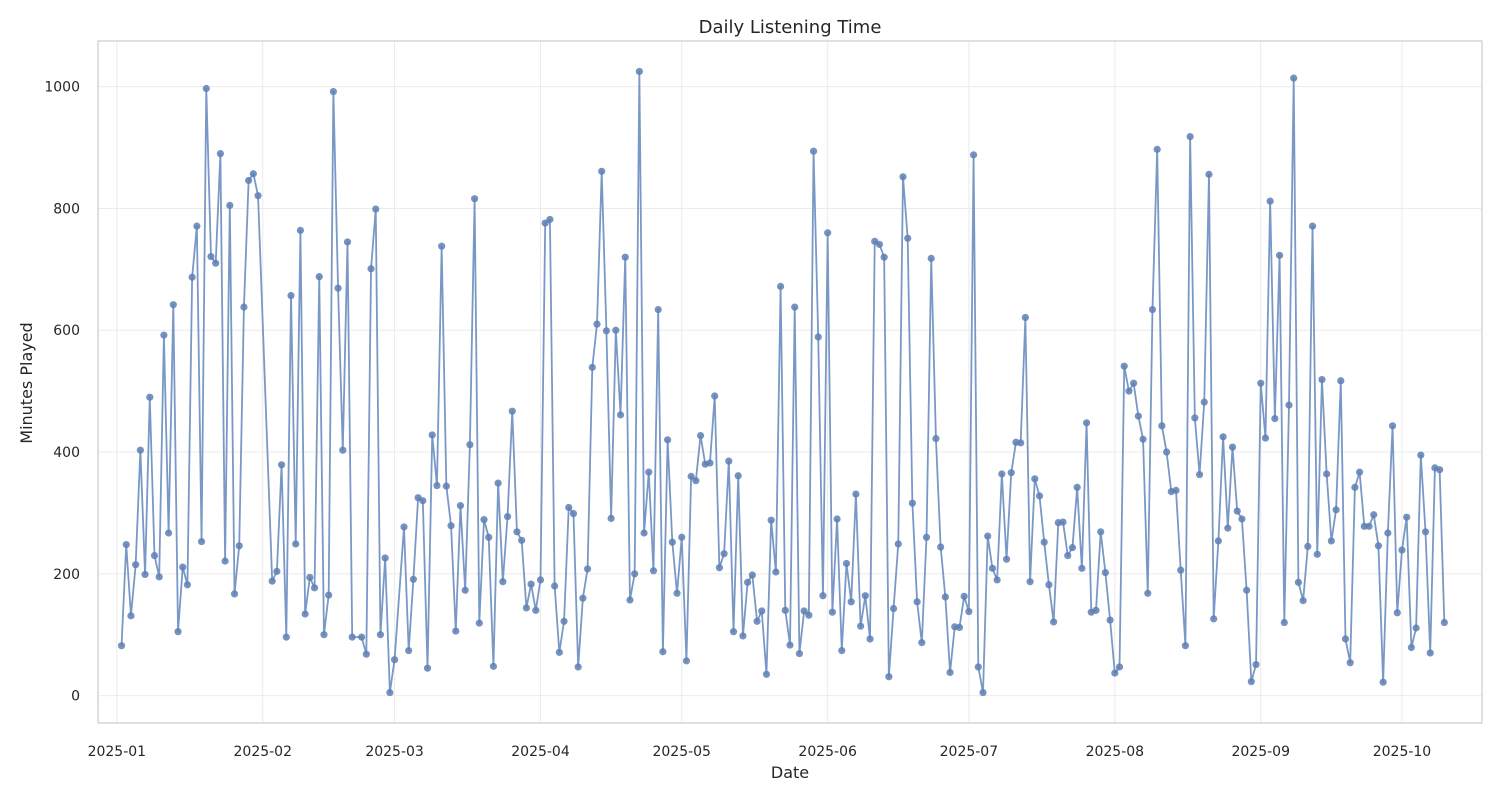  I want to click on y-tick-label: 800, so click(66, 209).